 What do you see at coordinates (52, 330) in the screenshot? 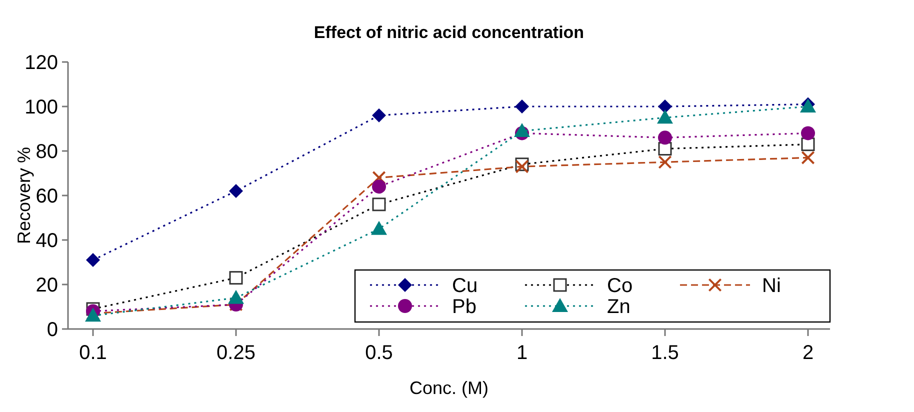
I see `y-tick-label: 0` at bounding box center [52, 330].